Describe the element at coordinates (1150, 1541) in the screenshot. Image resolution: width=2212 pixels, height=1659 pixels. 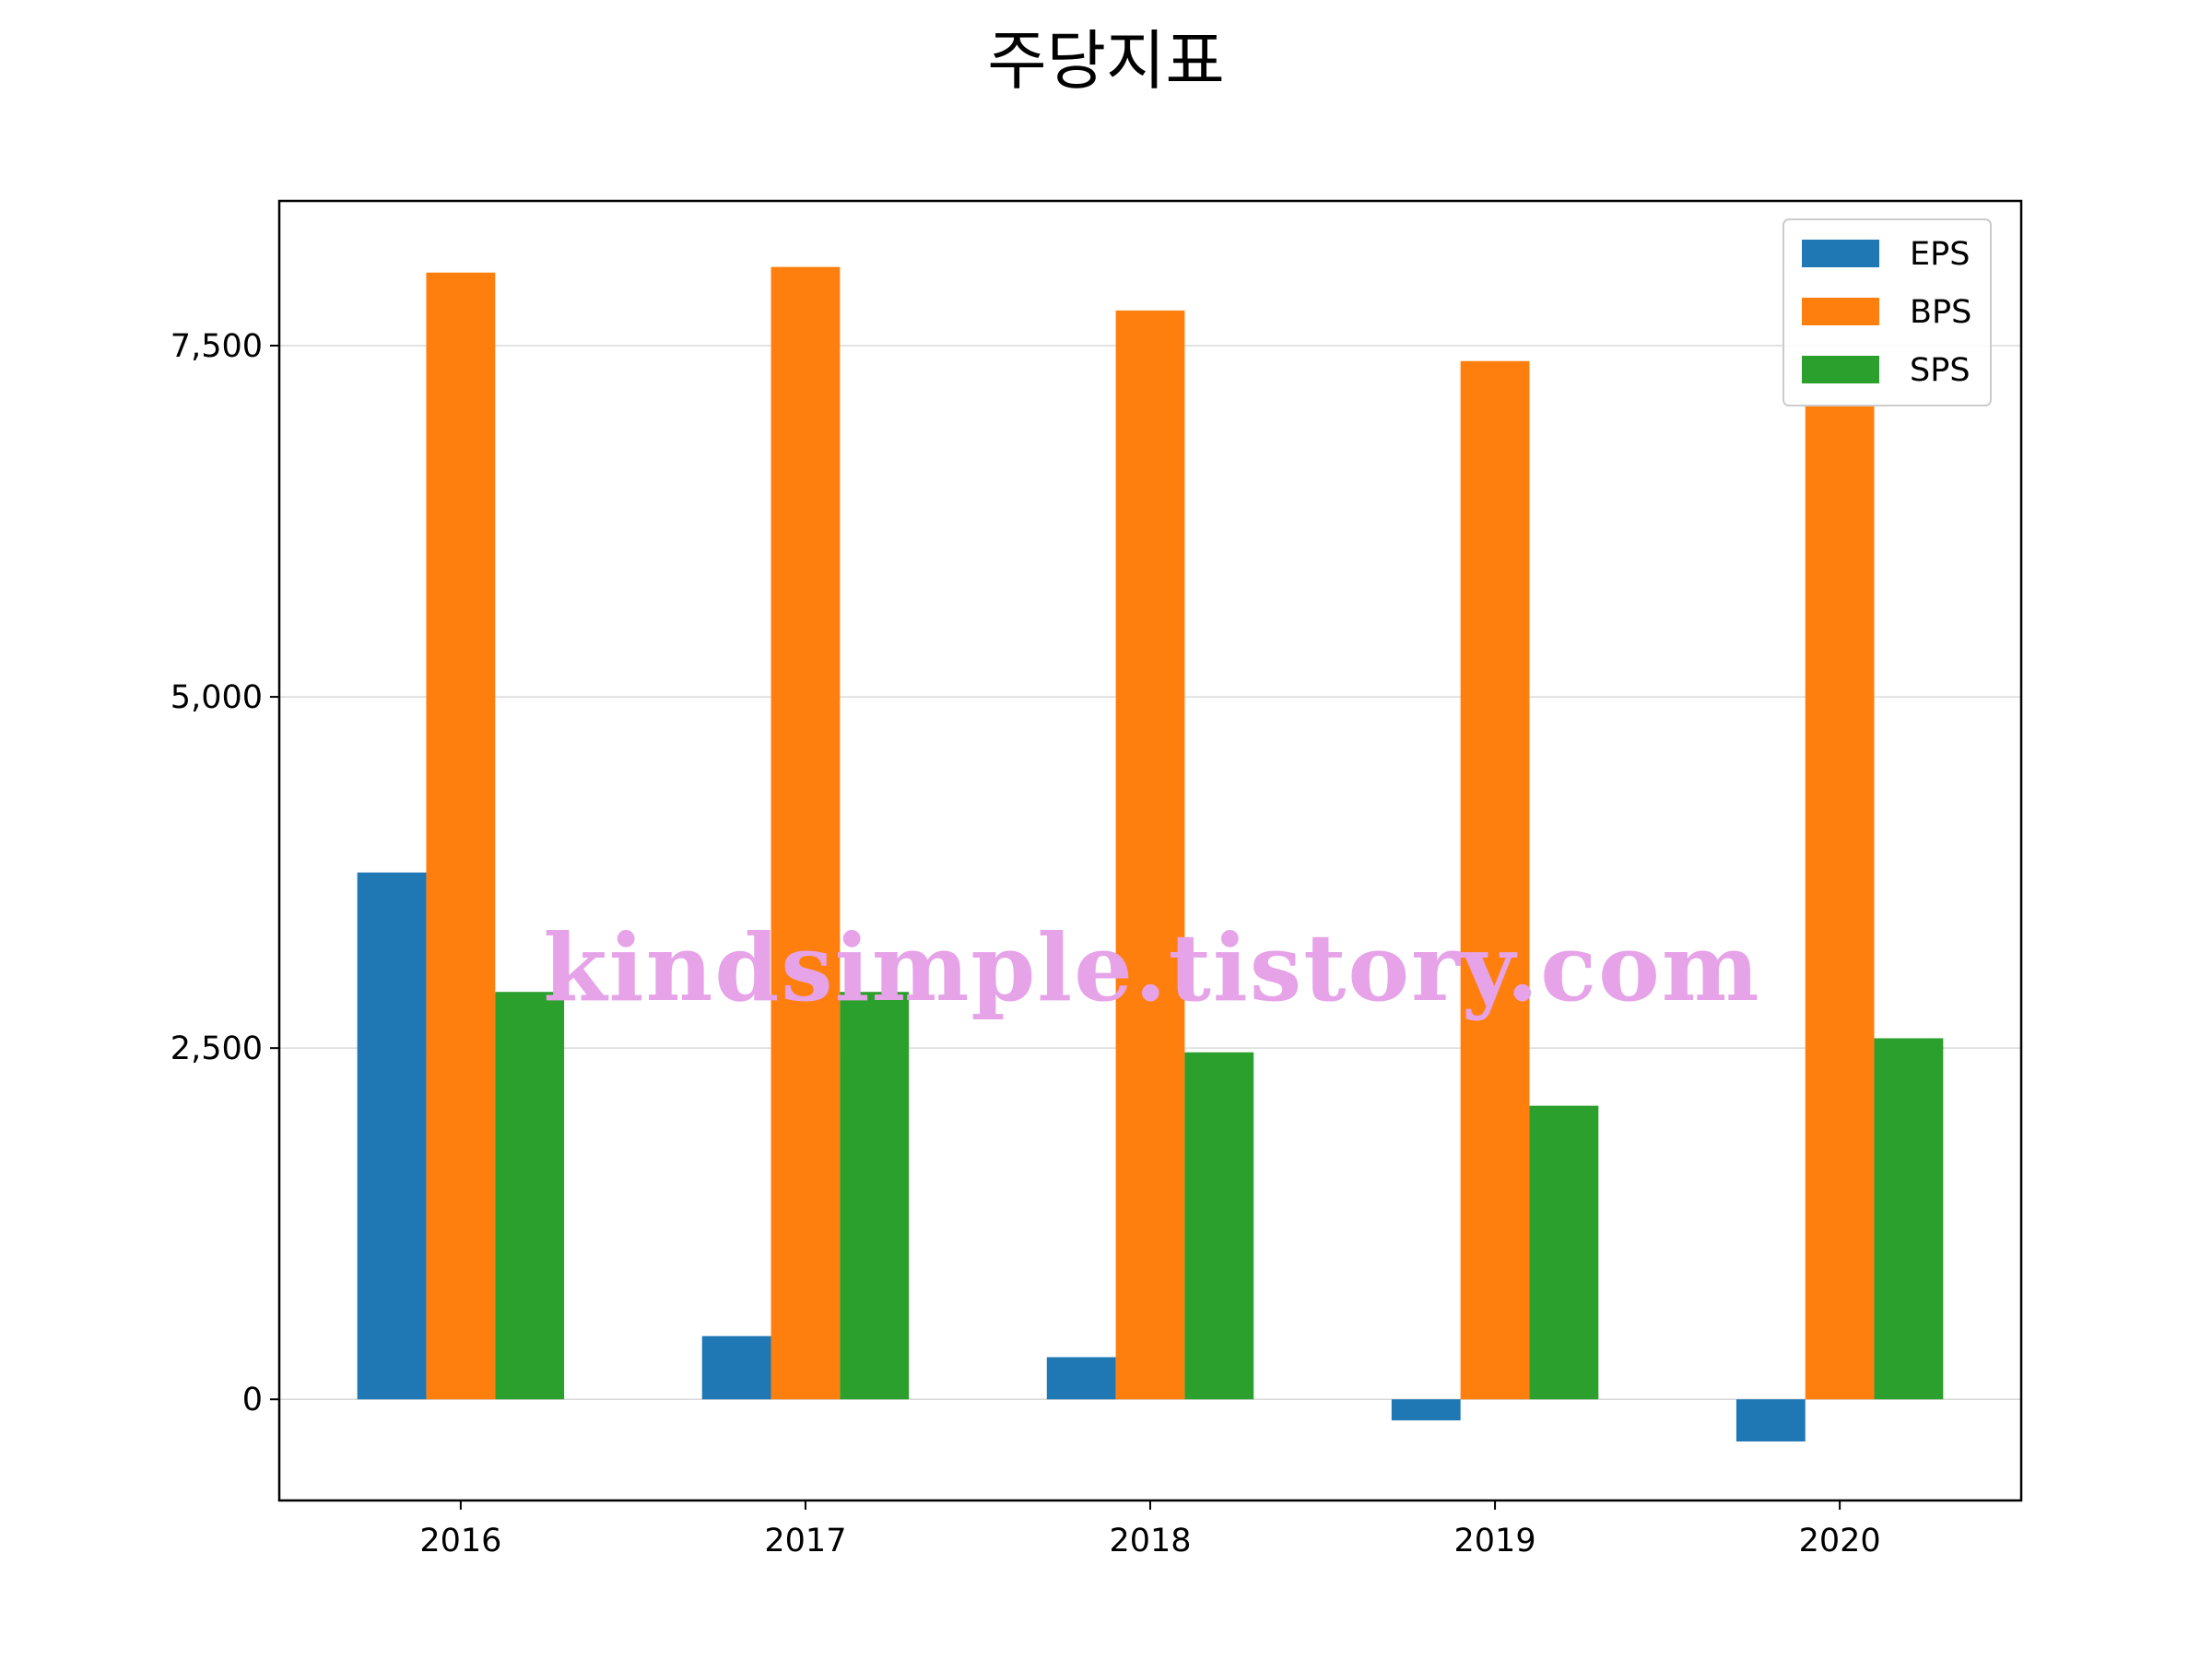
I see `x-tick-label: 2018` at that location.